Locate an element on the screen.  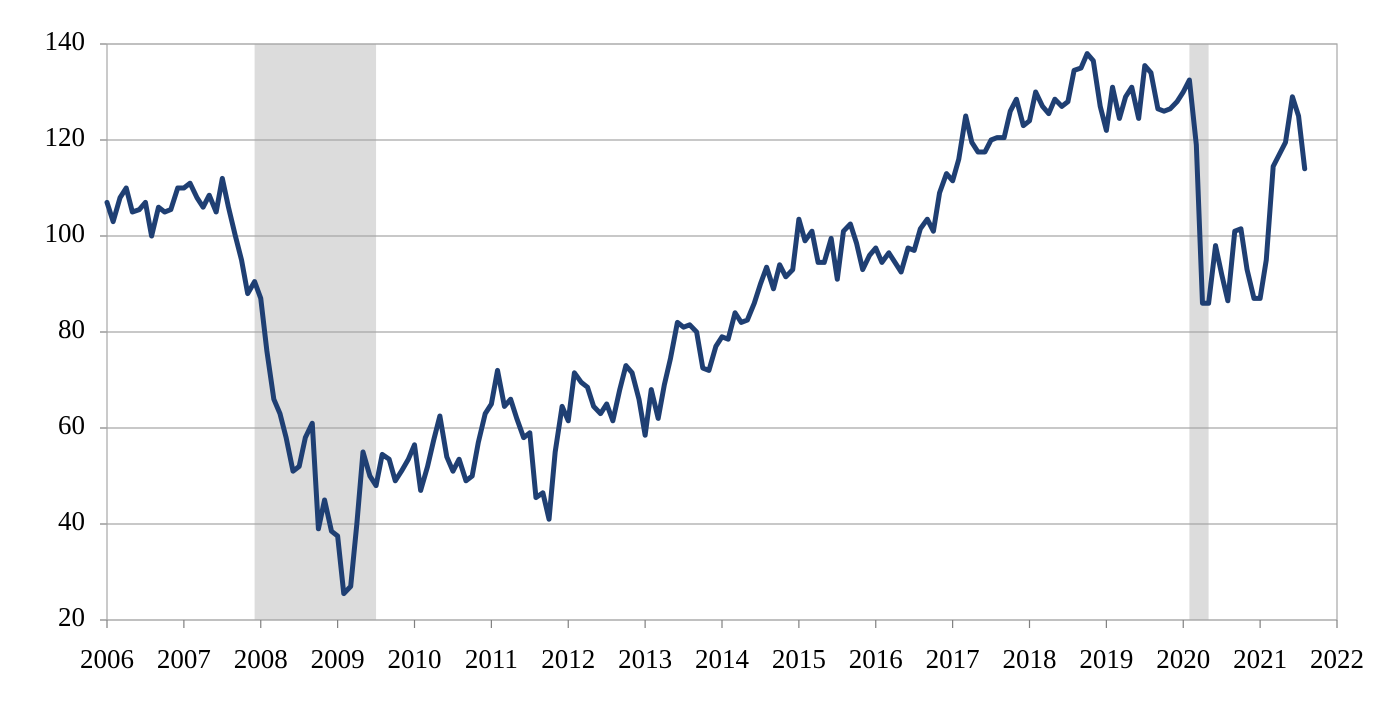
x-tick-label: 2017 is located at coordinates (953, 659).